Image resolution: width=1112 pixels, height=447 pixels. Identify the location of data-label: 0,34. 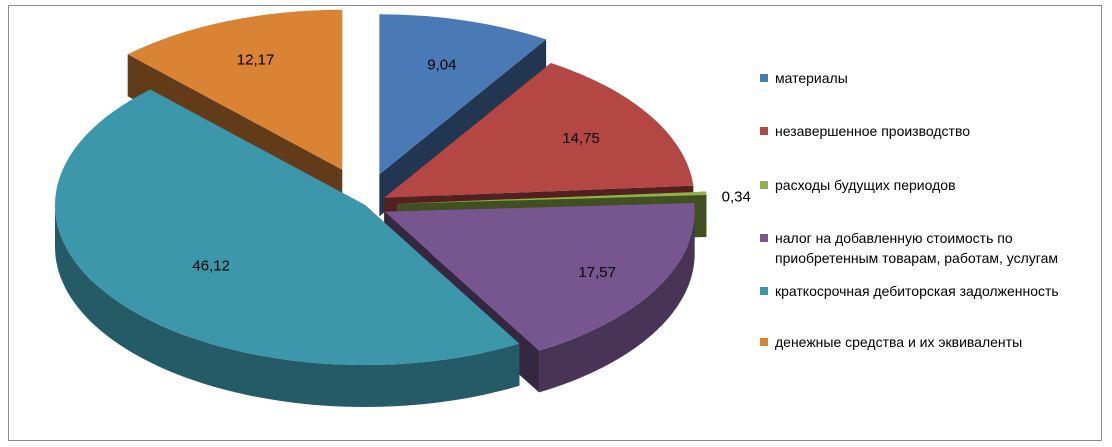
(736, 196).